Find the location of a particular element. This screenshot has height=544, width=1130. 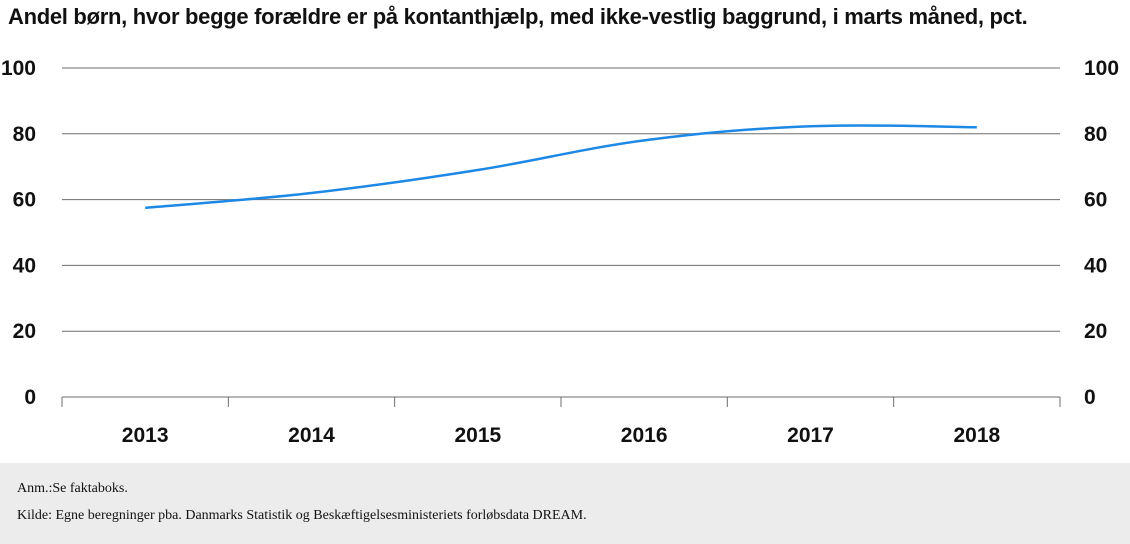

y2-tick-label: 60 is located at coordinates (1095, 200).